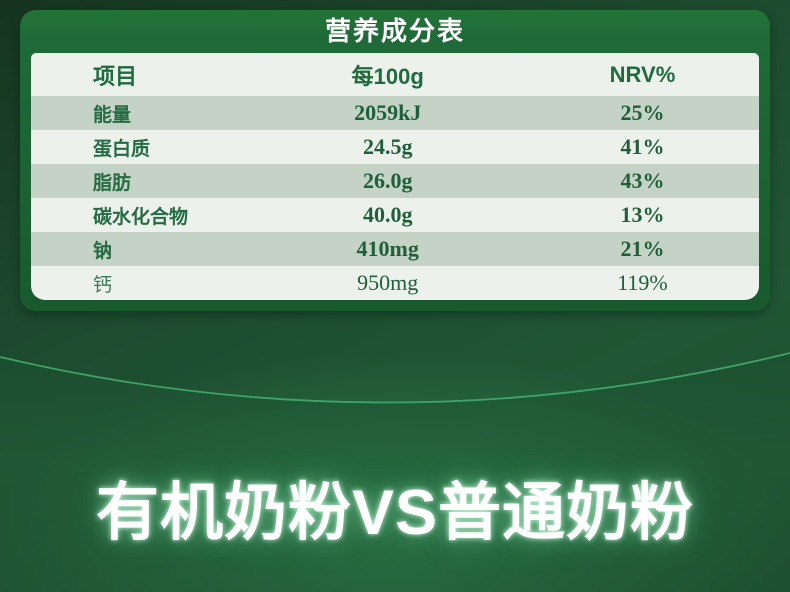 This screenshot has height=592, width=790. What do you see at coordinates (112, 115) in the screenshot?
I see `nutrient-name: 能量` at bounding box center [112, 115].